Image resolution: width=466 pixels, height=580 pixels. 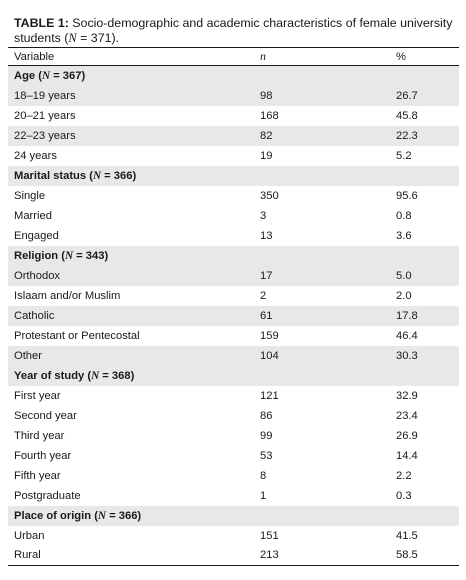 I want to click on row-label: Single, so click(x=30, y=195).